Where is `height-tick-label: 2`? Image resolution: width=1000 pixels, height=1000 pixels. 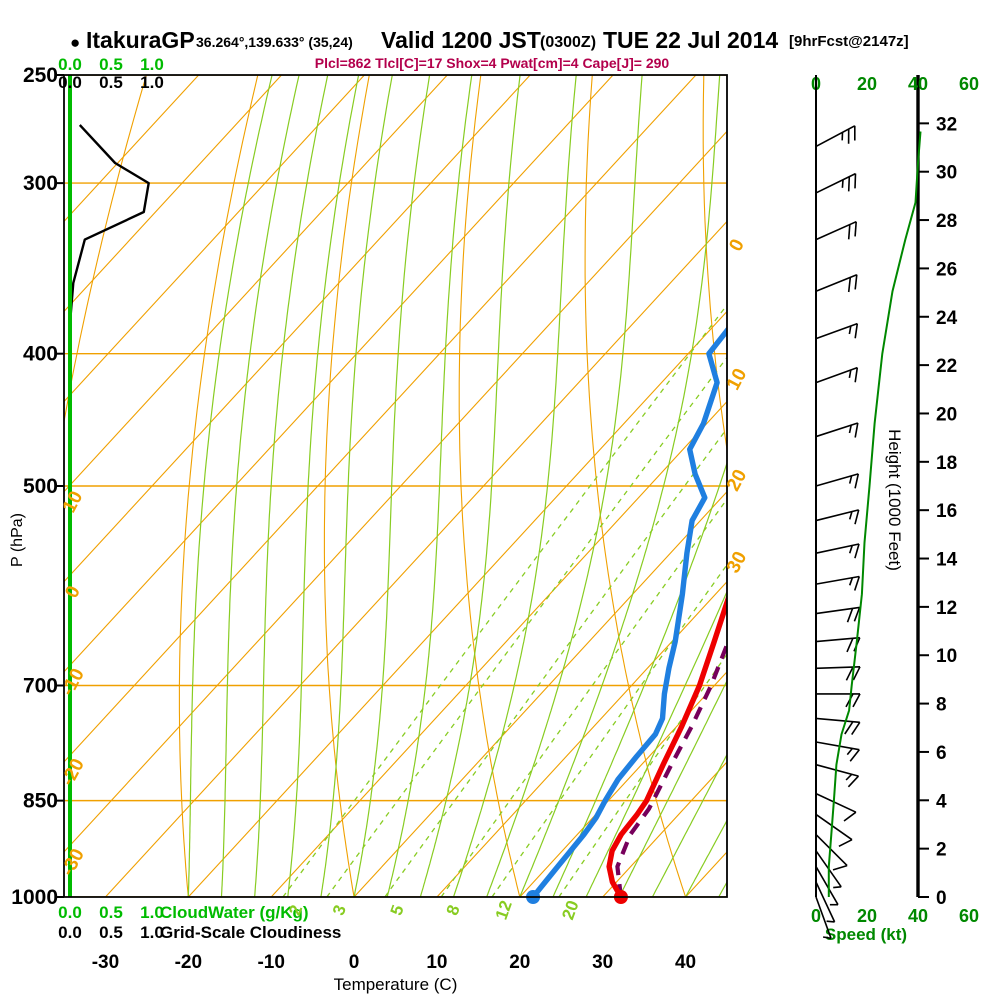 height-tick-label: 2 is located at coordinates (941, 850).